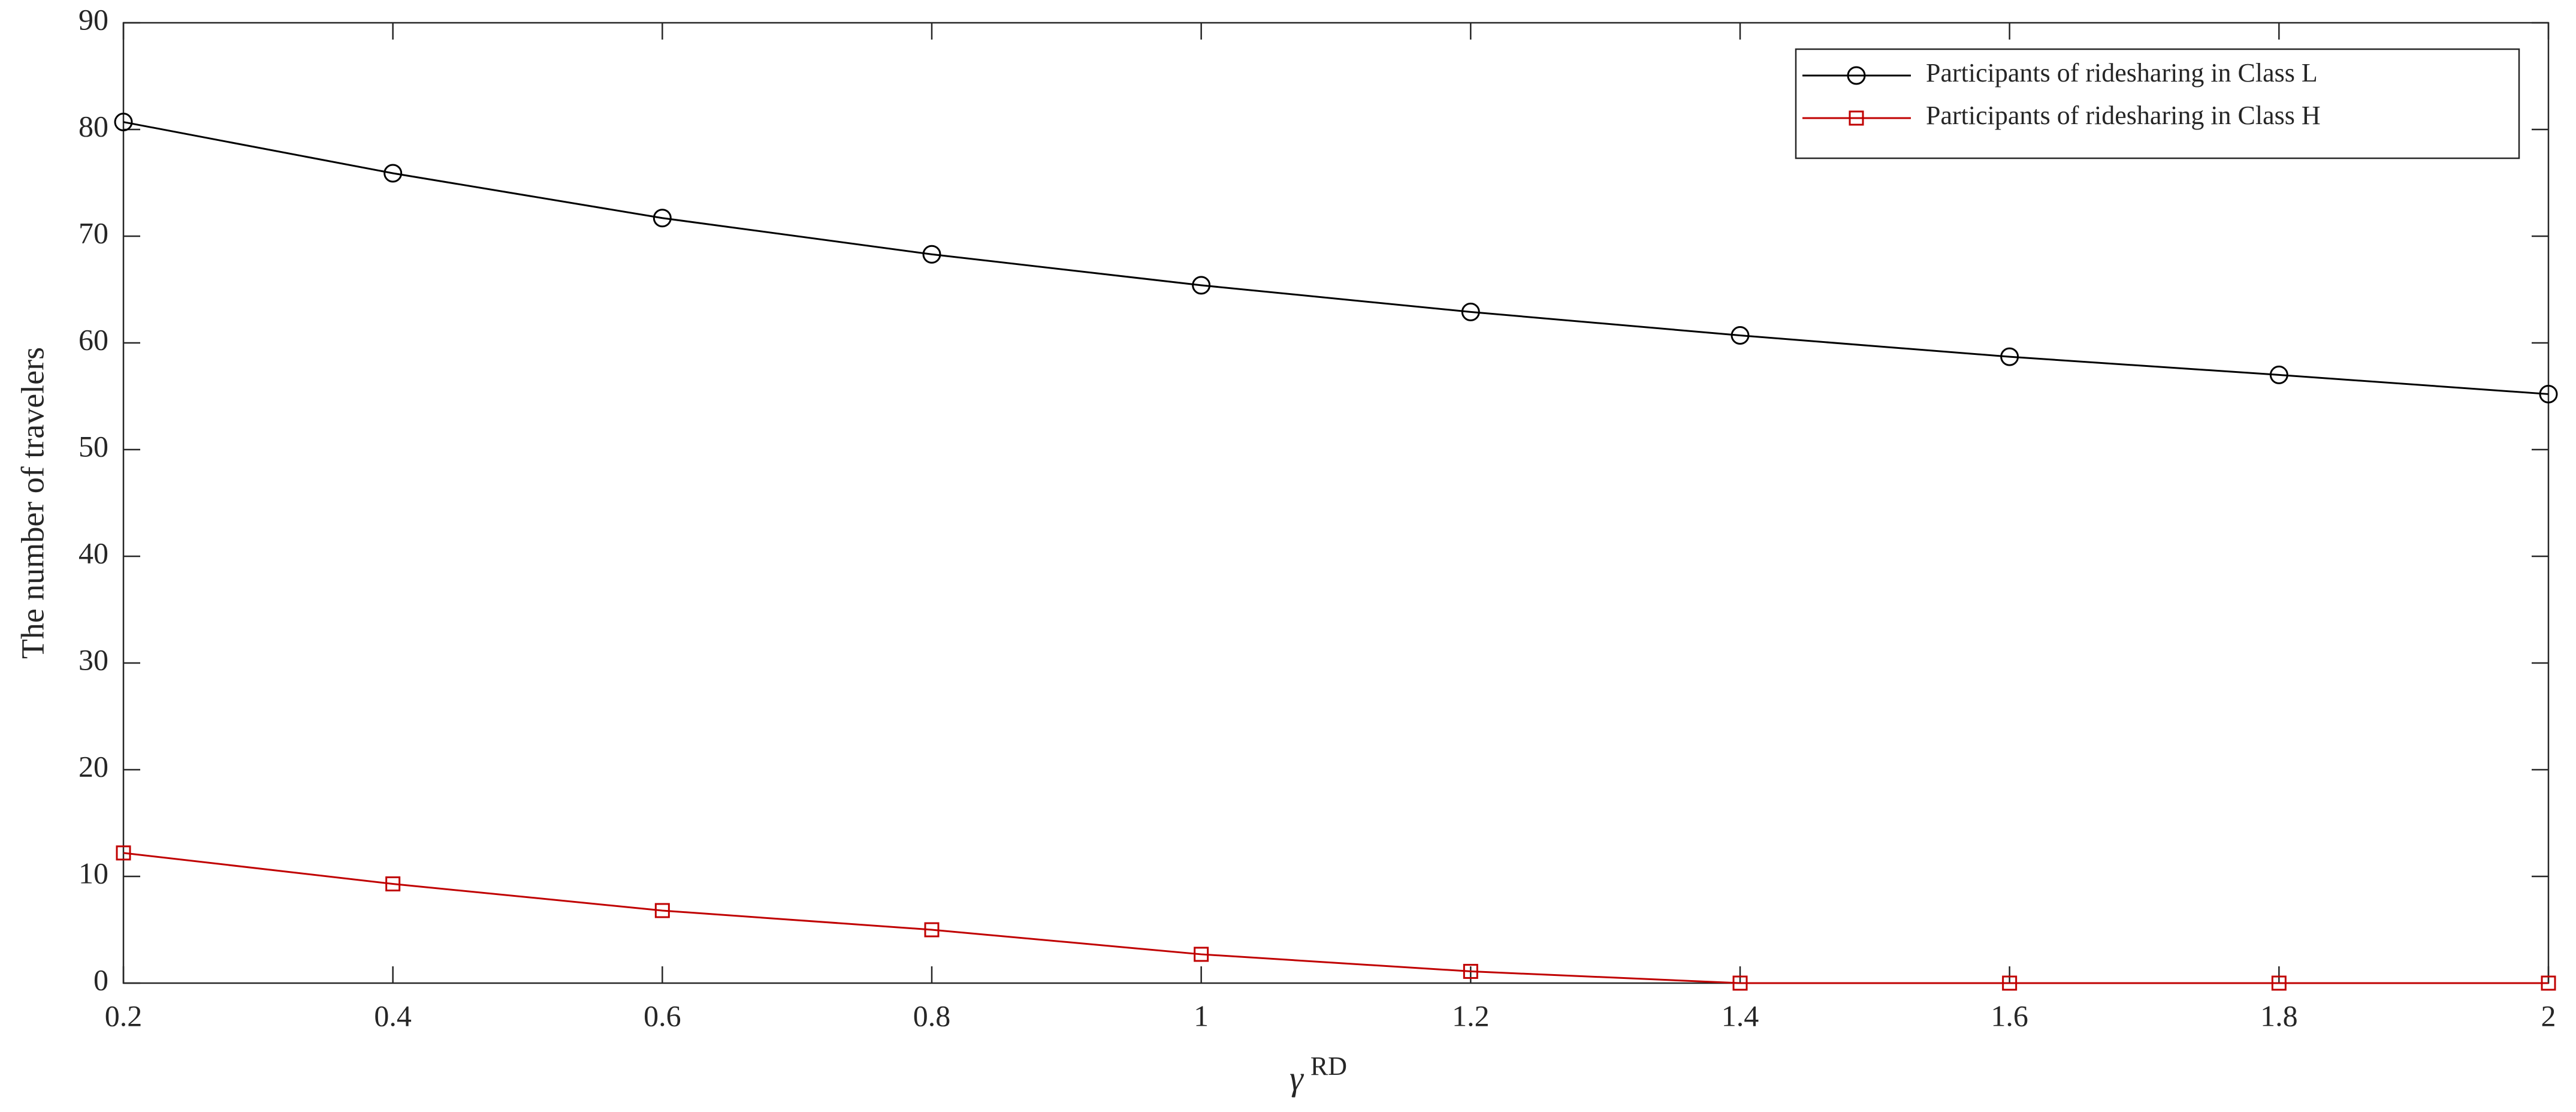 The height and width of the screenshot is (1112, 2576). I want to click on x-tick-label: 0.6, so click(663, 1015).